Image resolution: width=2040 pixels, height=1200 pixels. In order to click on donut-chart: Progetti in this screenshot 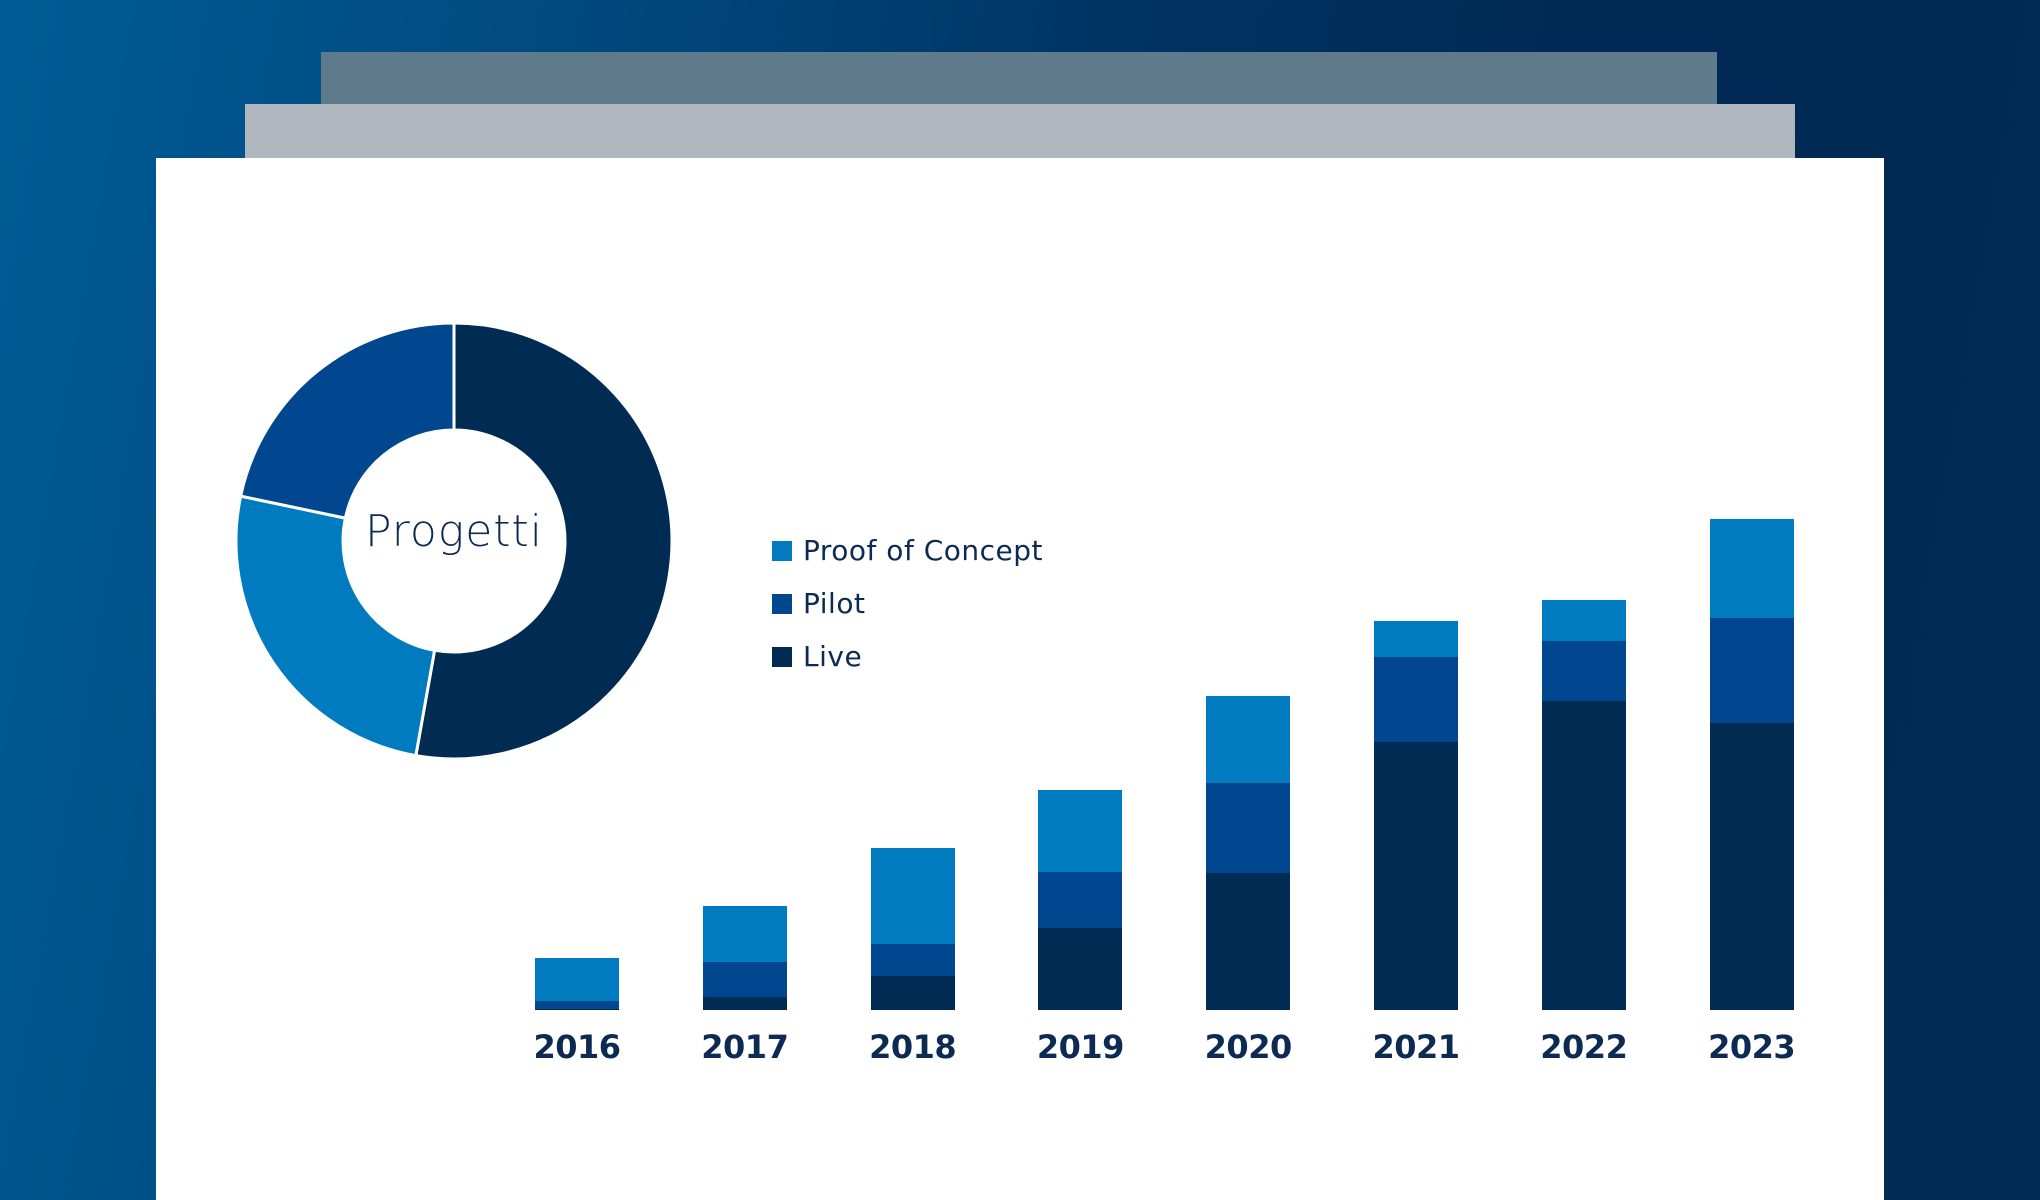, I will do `click(454, 541)`.